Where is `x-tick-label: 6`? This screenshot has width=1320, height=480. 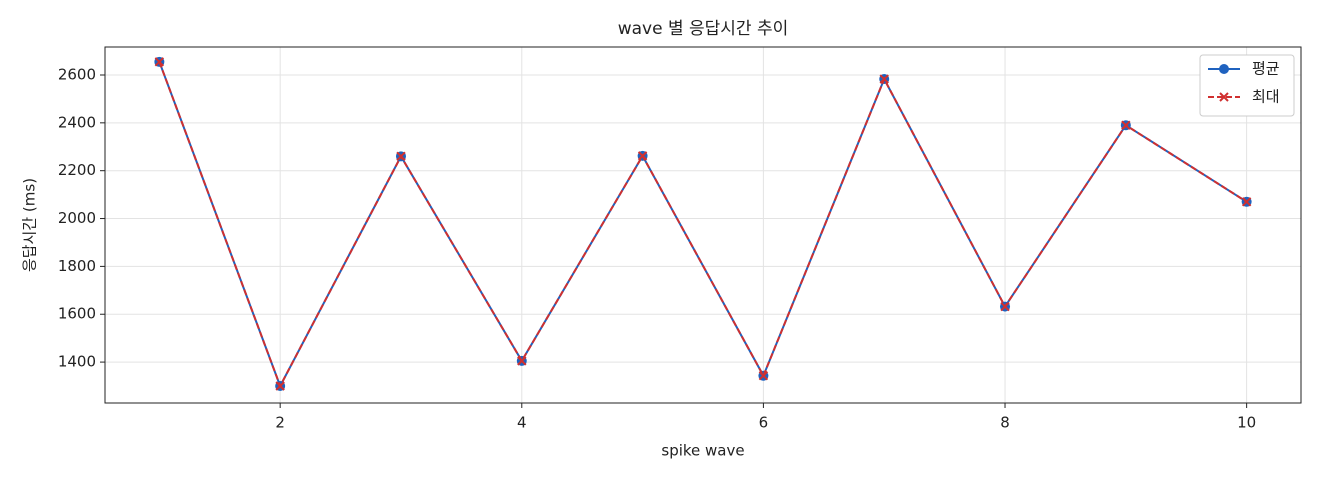 x-tick-label: 6 is located at coordinates (764, 423).